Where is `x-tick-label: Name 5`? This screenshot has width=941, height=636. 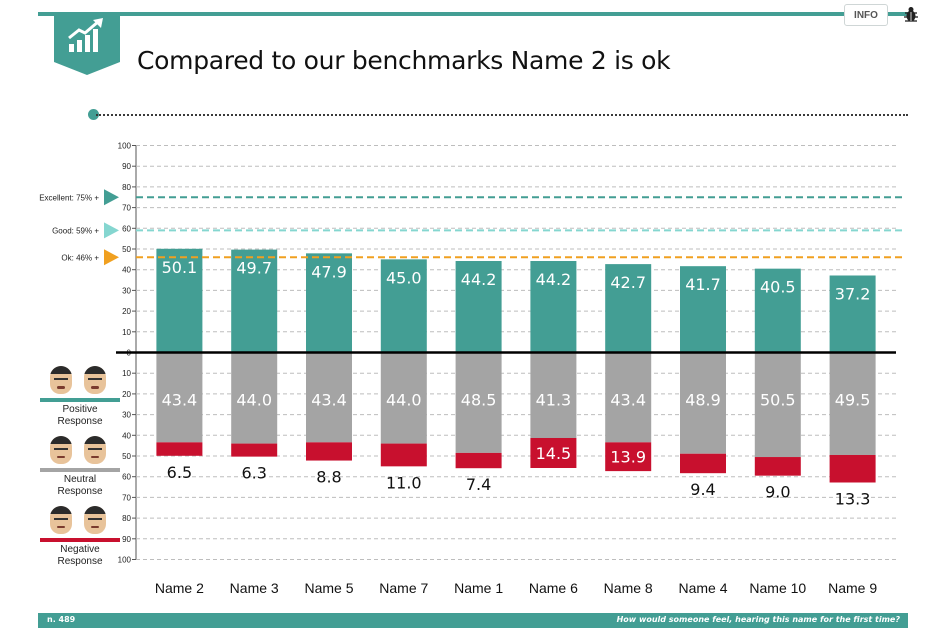 x-tick-label: Name 5 is located at coordinates (328, 588).